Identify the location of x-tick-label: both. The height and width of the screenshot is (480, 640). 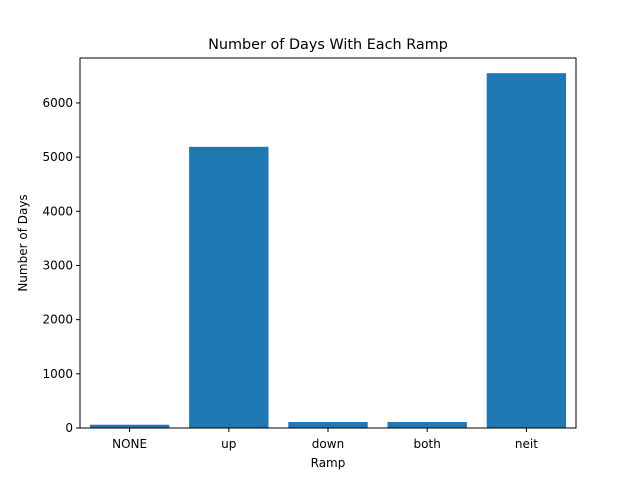
(427, 444).